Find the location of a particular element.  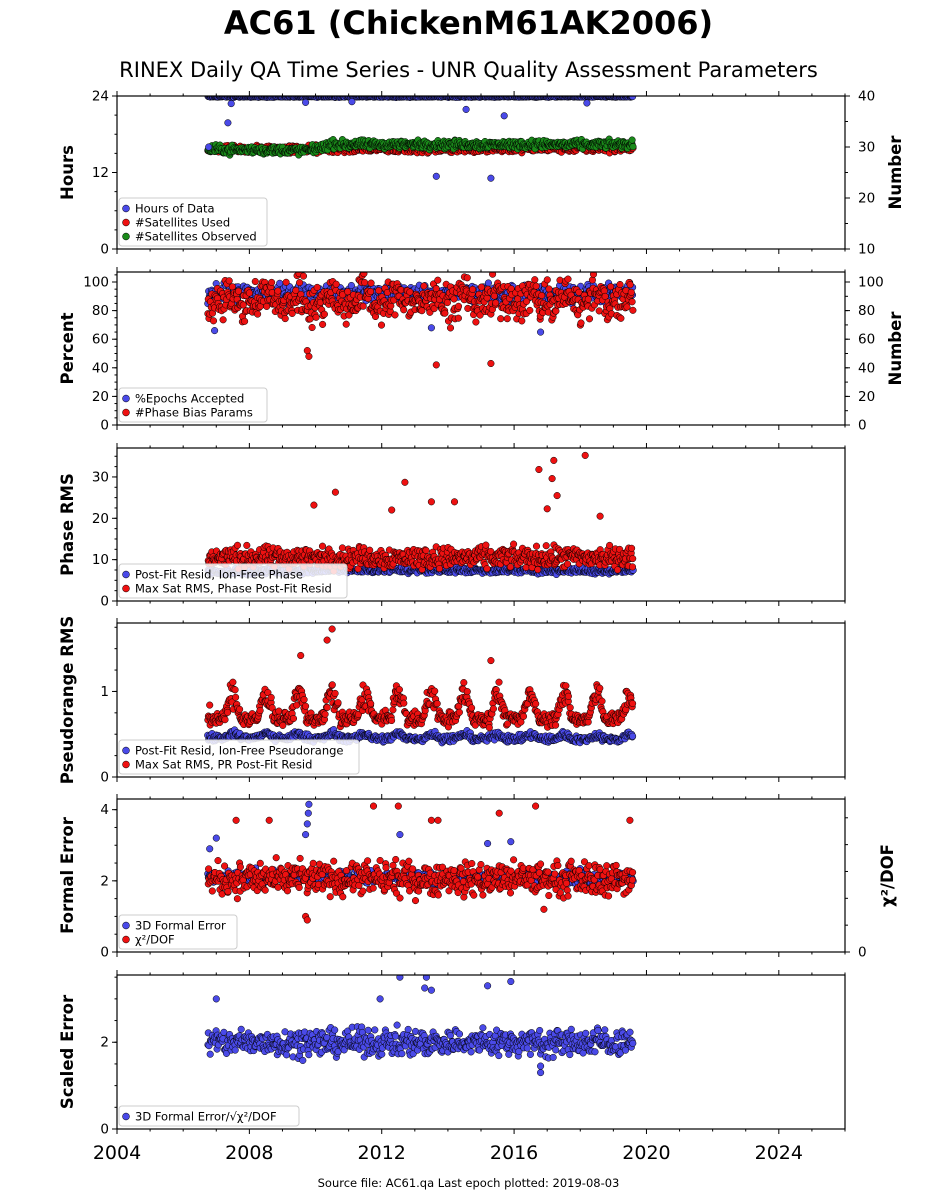

y-tick-label: 80 is located at coordinates (100, 311).